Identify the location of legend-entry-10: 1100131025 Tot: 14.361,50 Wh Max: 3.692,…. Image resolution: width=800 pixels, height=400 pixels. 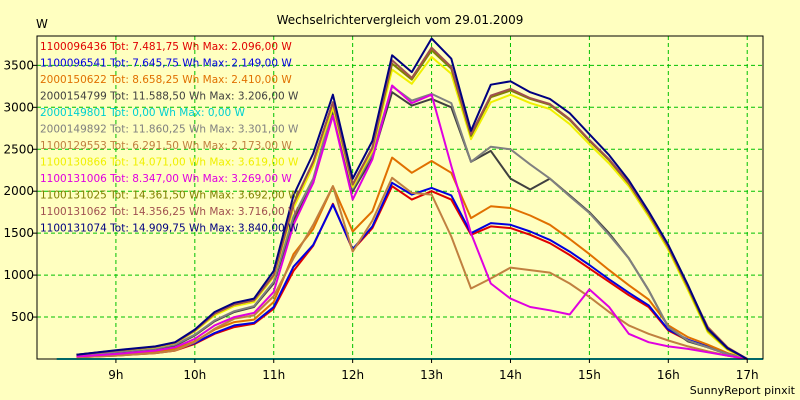
(169, 196).